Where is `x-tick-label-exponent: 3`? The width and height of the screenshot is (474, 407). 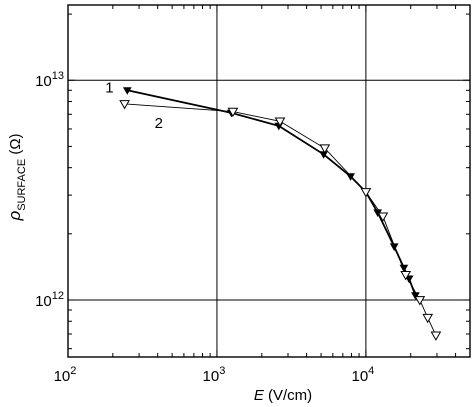
x-tick-label-exponent: 3 is located at coordinates (222, 371).